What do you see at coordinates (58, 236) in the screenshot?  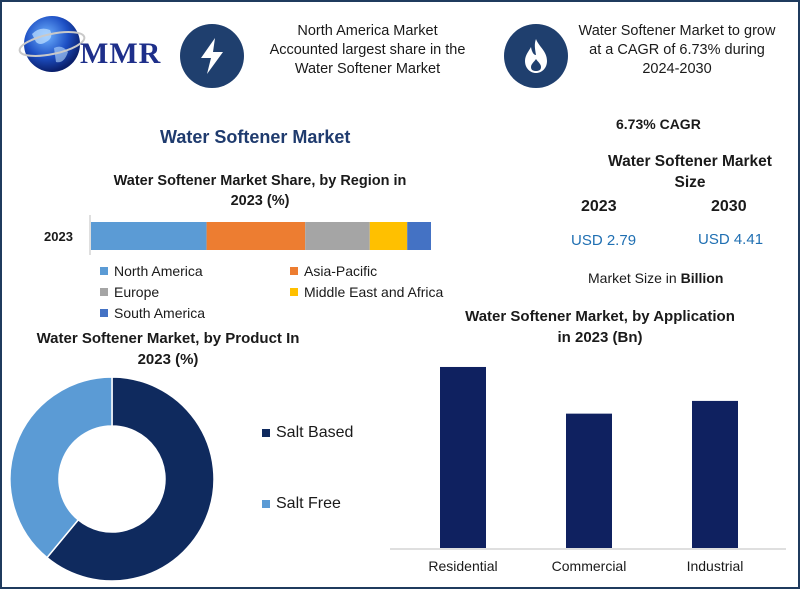 I see `region-chart-year-label: 2023` at bounding box center [58, 236].